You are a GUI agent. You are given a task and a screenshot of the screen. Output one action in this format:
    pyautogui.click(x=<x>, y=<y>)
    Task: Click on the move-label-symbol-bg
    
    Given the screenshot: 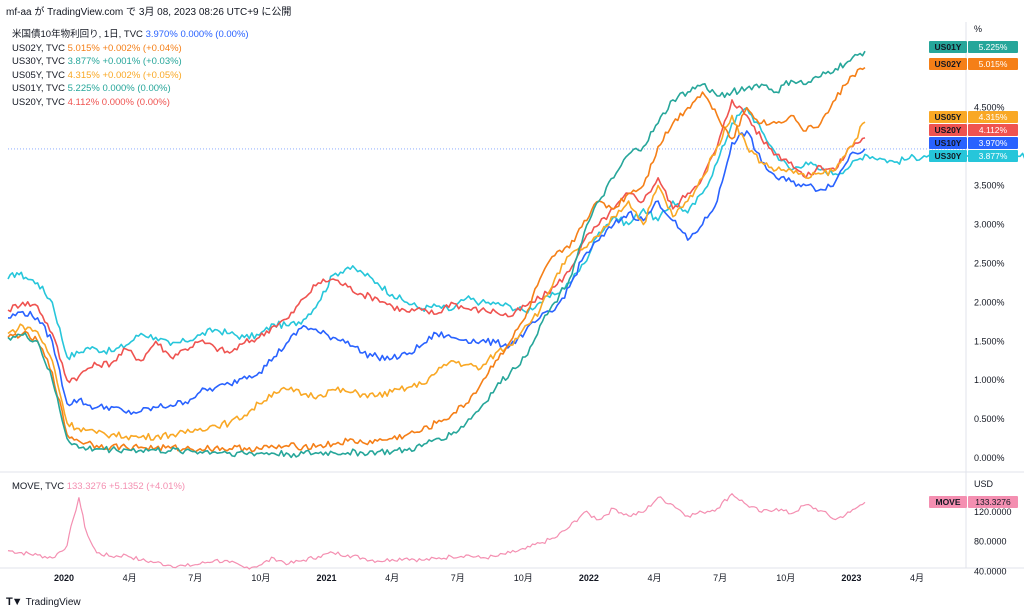 What is the action you would take?
    pyautogui.click(x=948, y=502)
    